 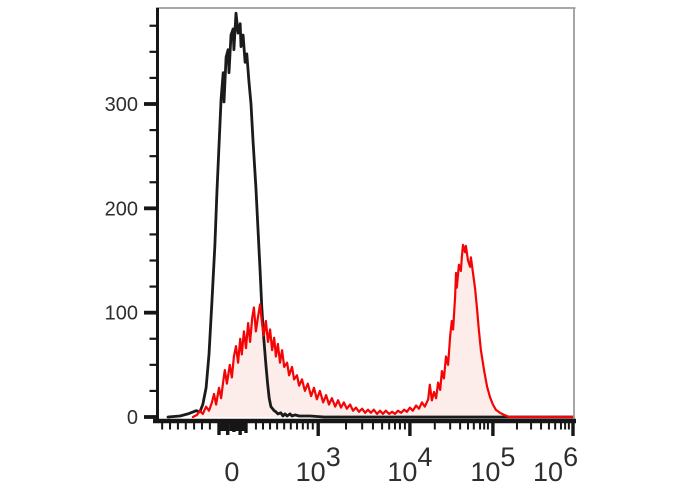 What do you see at coordinates (121, 209) in the screenshot?
I see `y-axis-label: 200` at bounding box center [121, 209].